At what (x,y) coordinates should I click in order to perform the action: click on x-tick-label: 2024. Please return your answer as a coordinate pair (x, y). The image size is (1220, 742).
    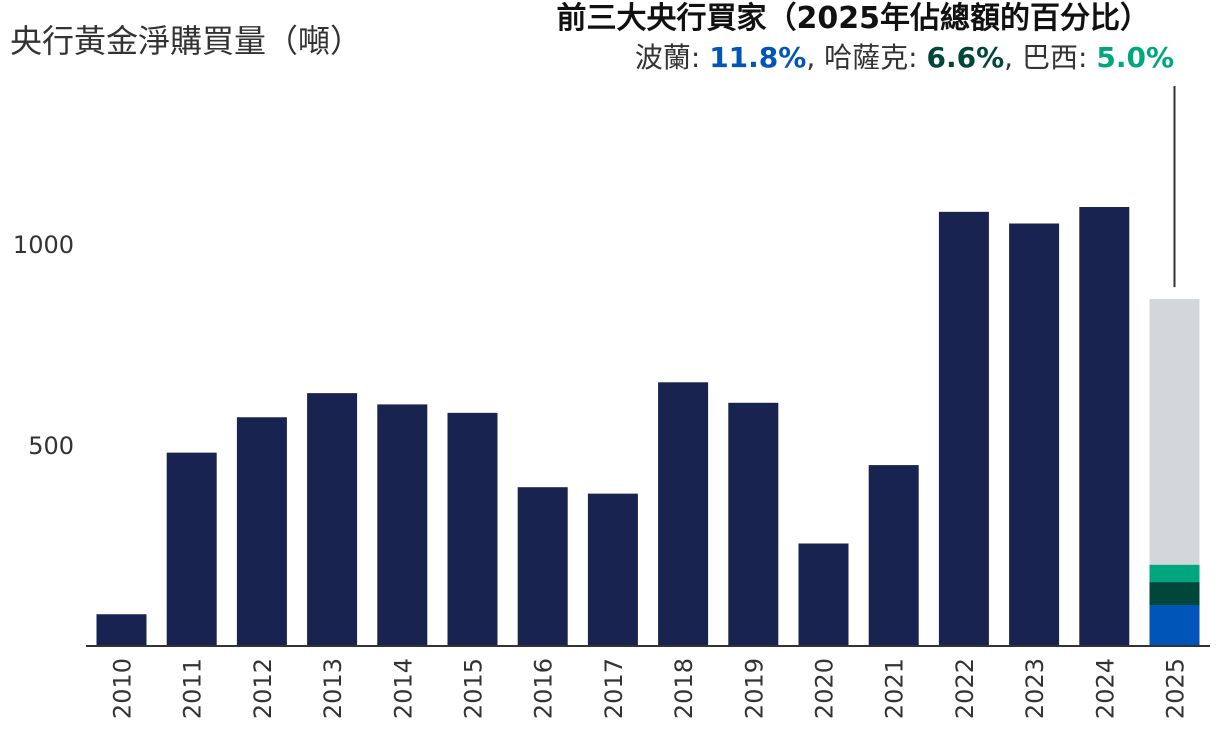
    Looking at the image, I should click on (1105, 688).